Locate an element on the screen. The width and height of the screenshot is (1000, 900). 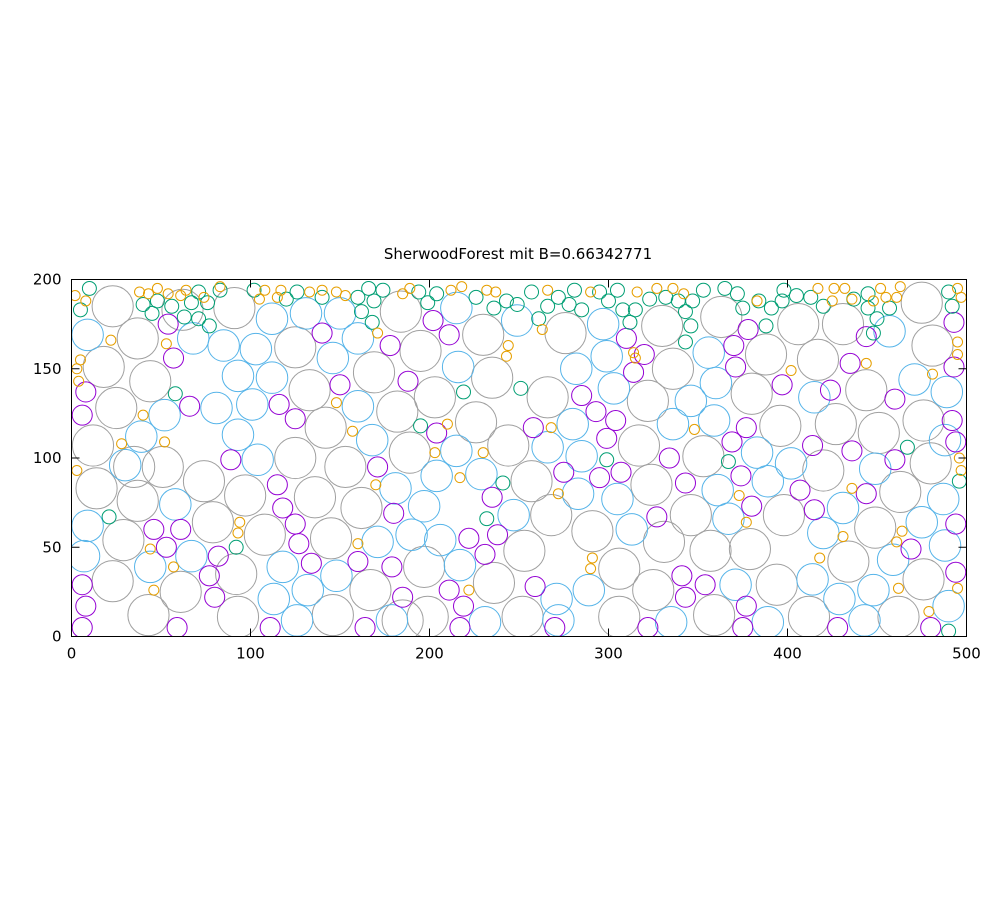
x-tick-label: 200 is located at coordinates (429, 654).